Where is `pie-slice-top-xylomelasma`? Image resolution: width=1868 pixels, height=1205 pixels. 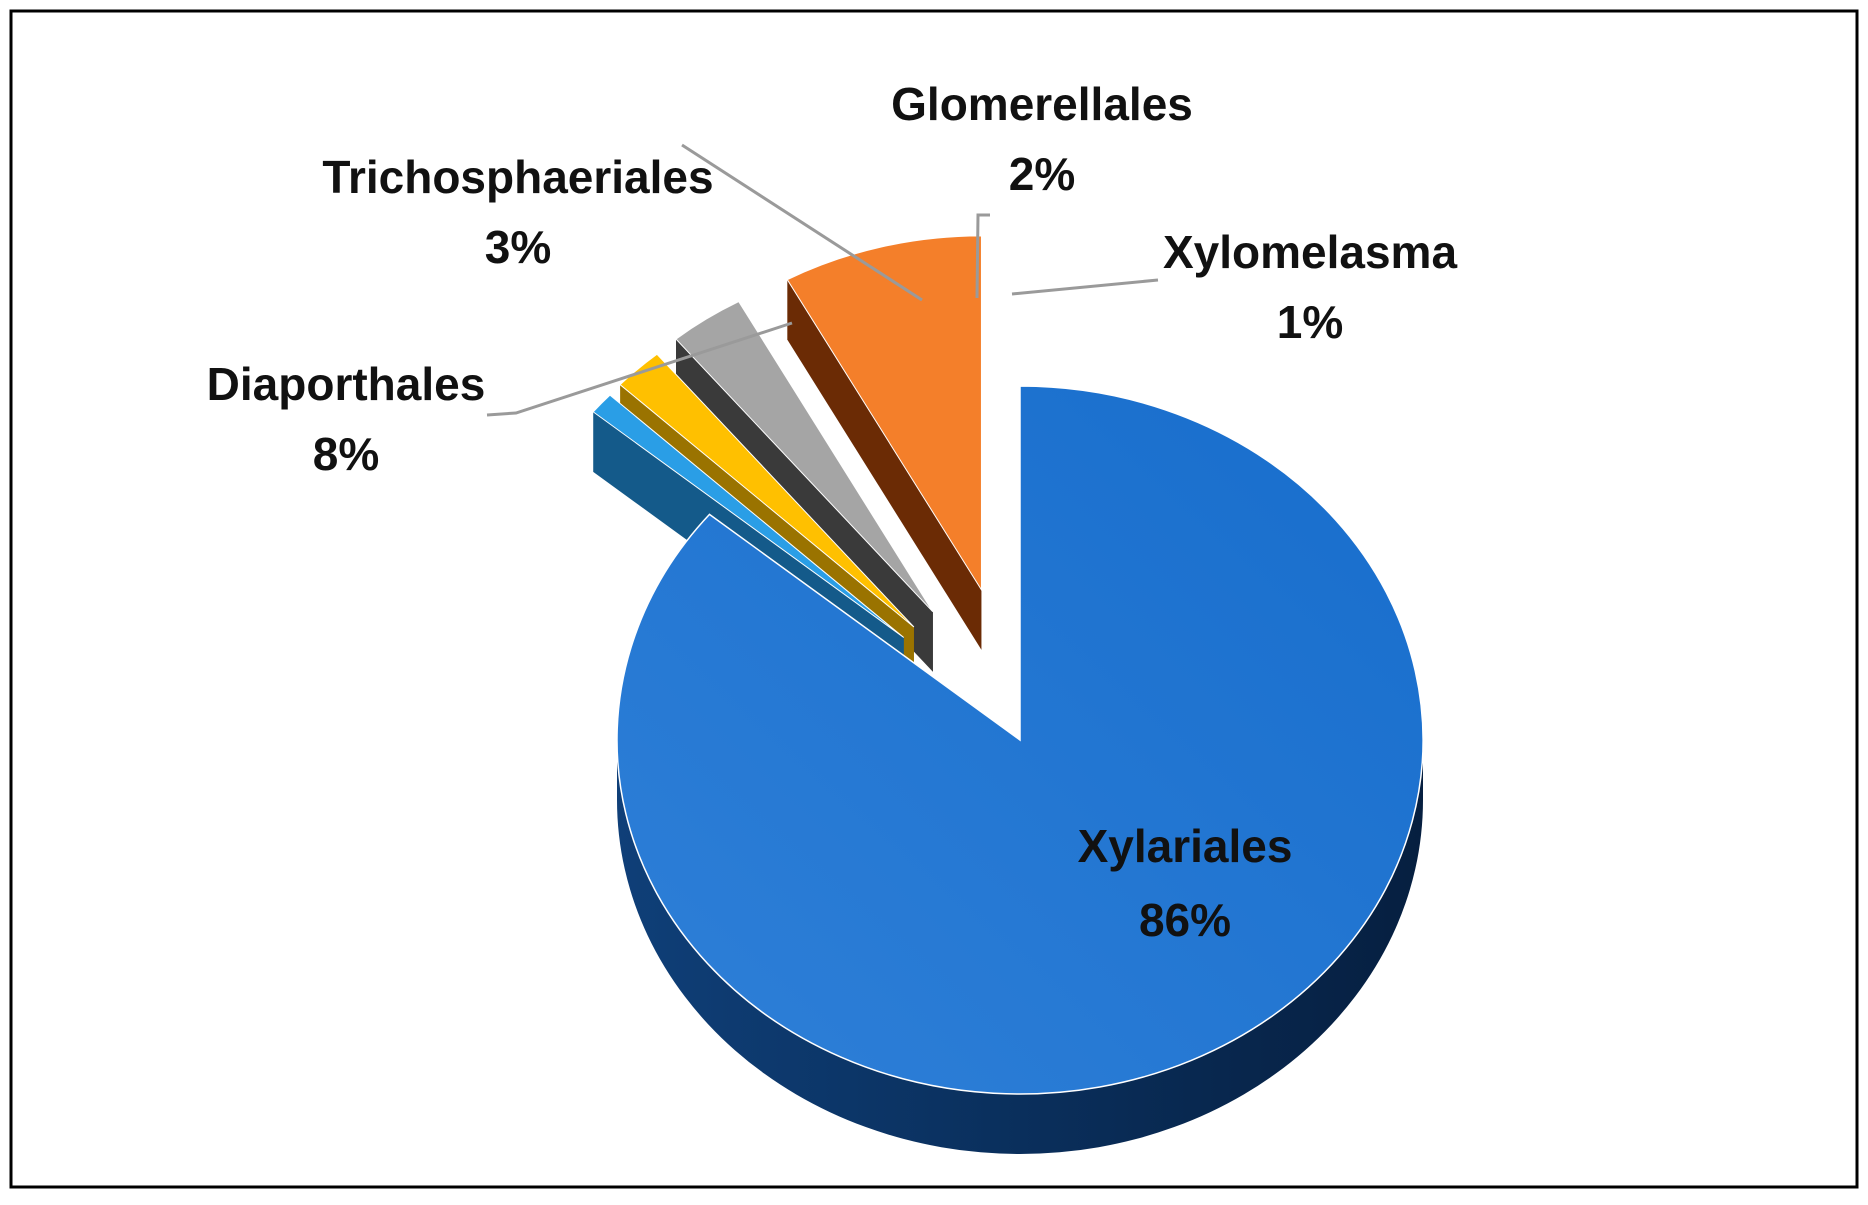
pie-slice-top-xylomelasma is located at coordinates (748, 516).